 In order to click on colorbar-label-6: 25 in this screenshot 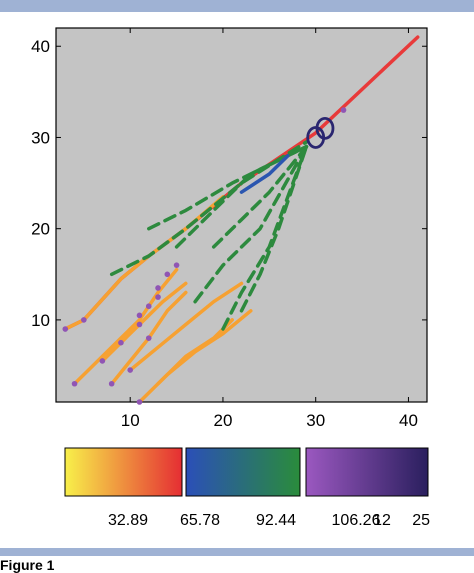, I will do `click(421, 520)`.